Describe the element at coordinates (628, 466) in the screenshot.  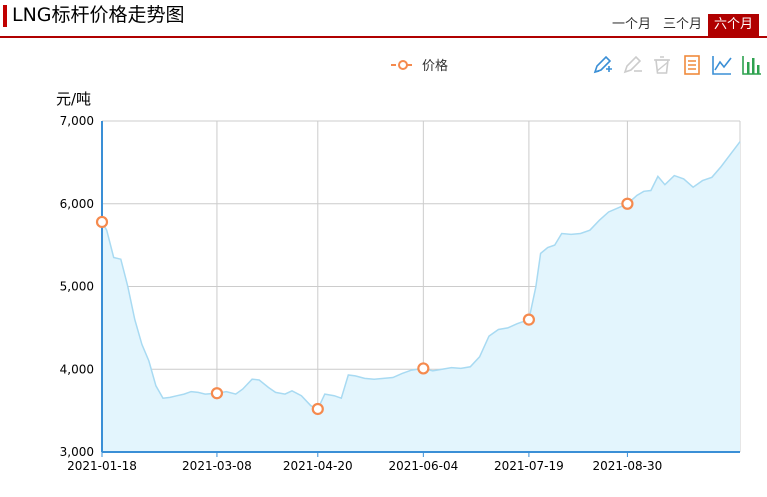
I see `x-tick-label: 2021-08-30` at that location.